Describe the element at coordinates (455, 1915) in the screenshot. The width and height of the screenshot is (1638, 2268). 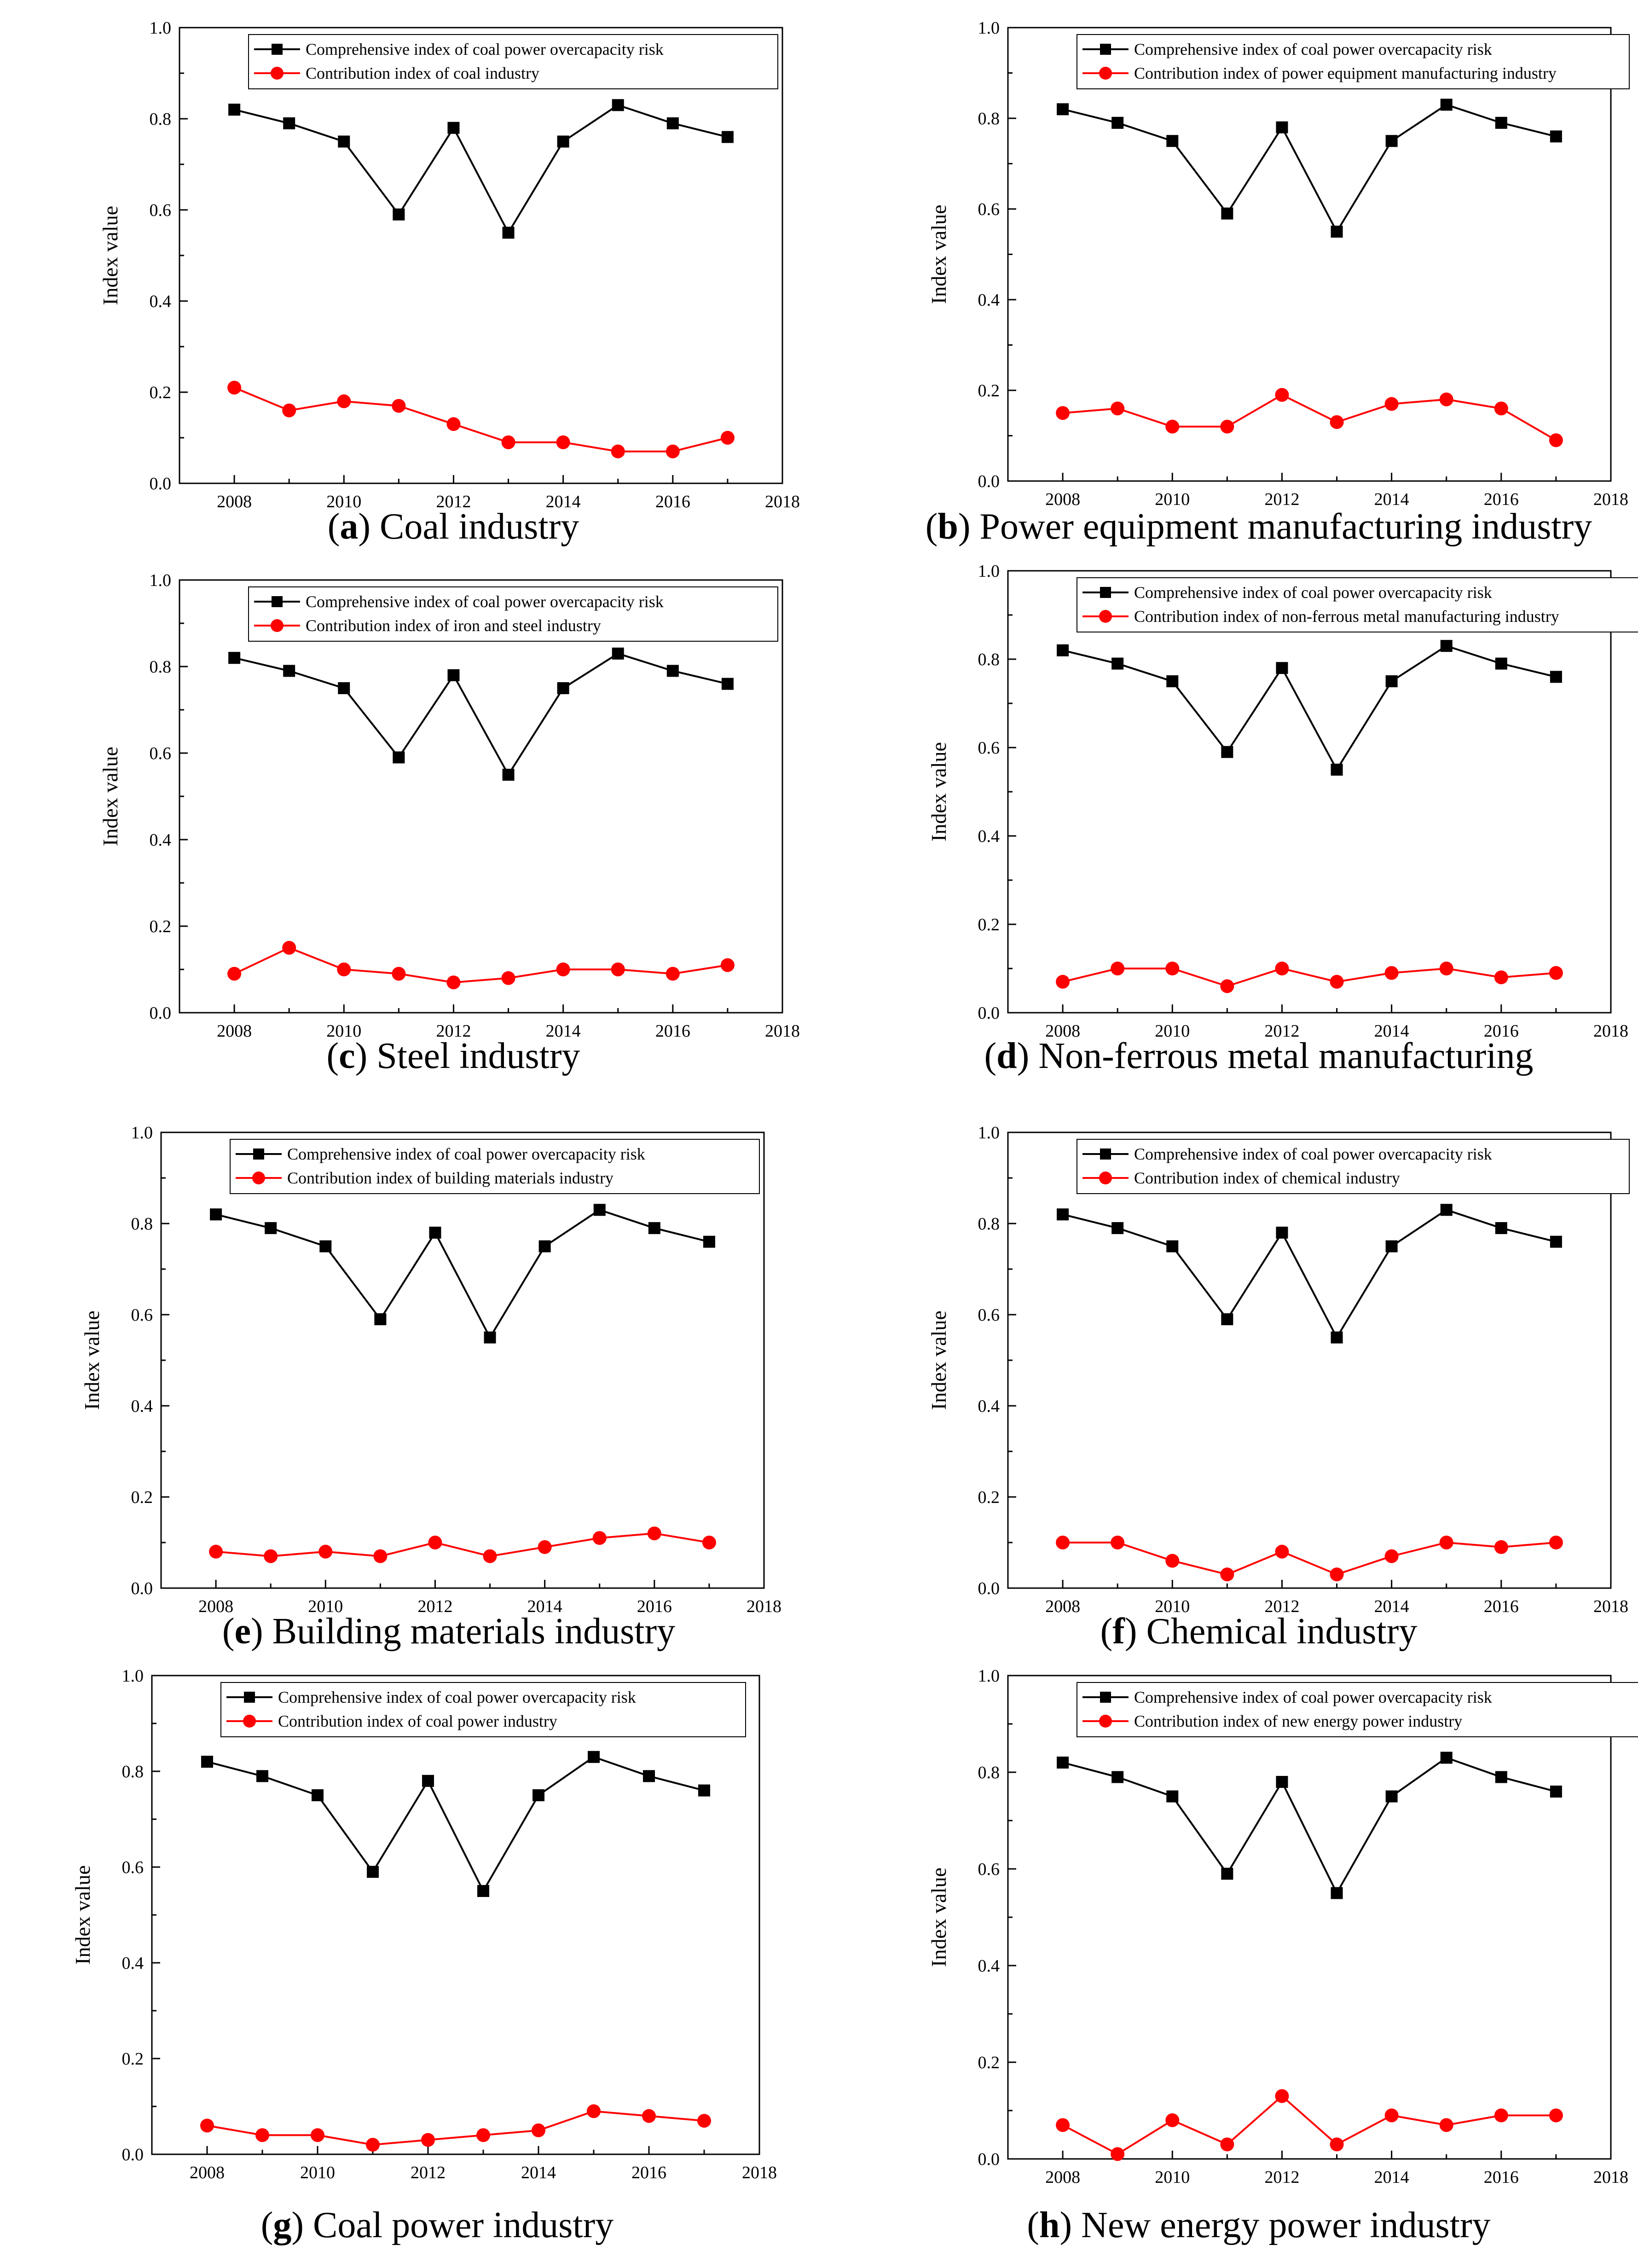
I see `plot-frame` at that location.